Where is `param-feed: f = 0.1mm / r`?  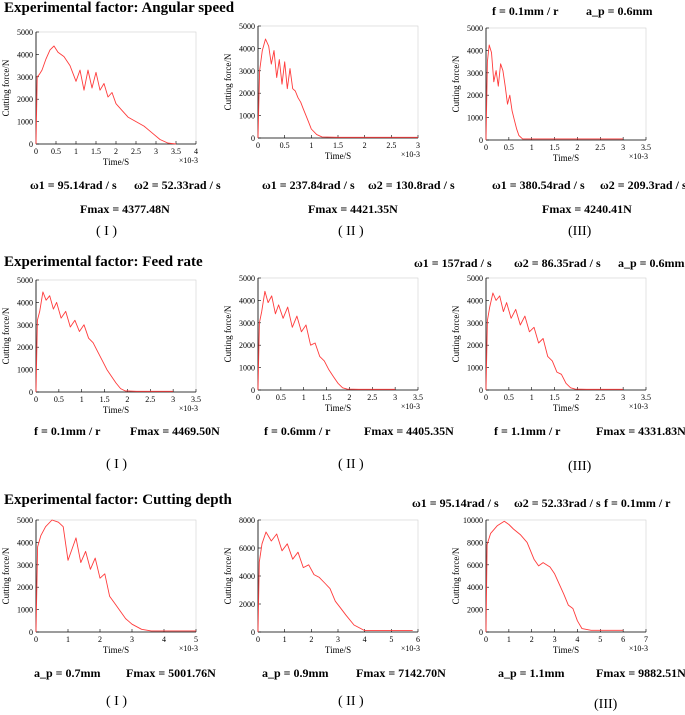
param-feed: f = 0.1mm / r is located at coordinates (67, 431).